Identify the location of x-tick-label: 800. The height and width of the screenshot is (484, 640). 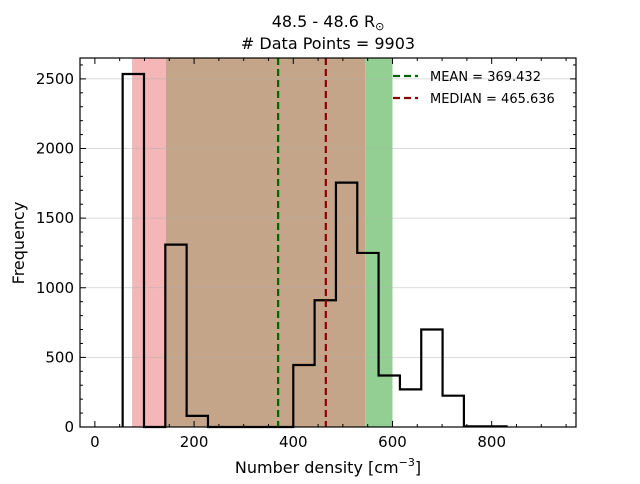
(491, 442).